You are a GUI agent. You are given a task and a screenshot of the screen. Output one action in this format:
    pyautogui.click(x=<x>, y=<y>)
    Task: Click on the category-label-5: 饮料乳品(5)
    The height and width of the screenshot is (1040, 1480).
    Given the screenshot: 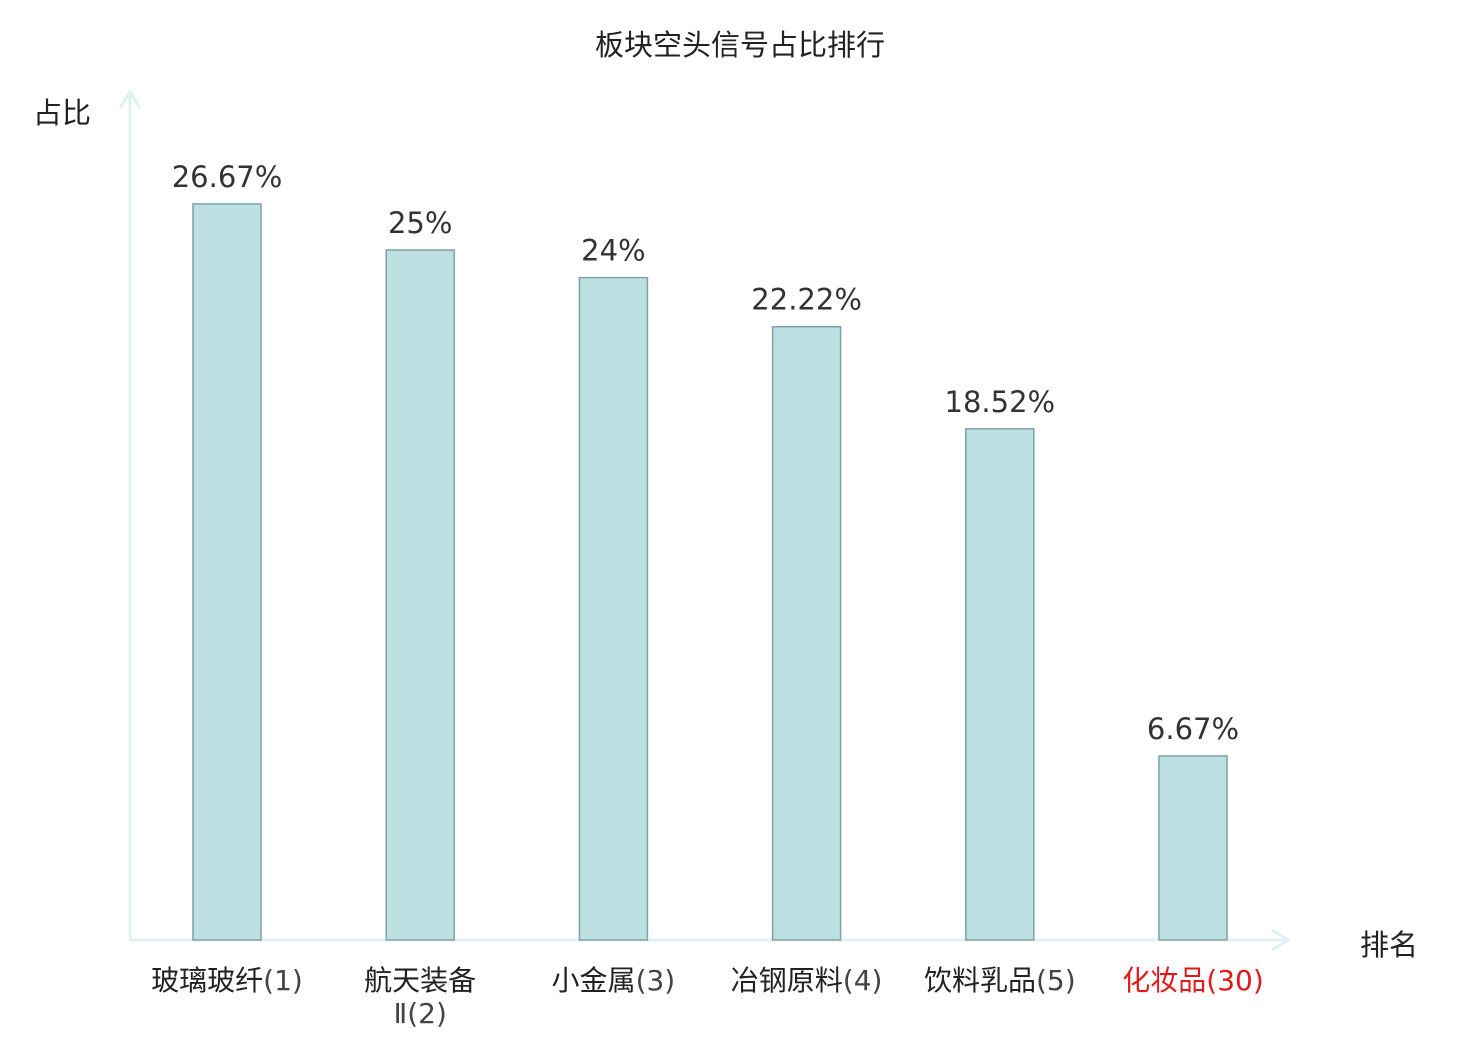 What is the action you would take?
    pyautogui.click(x=1000, y=980)
    